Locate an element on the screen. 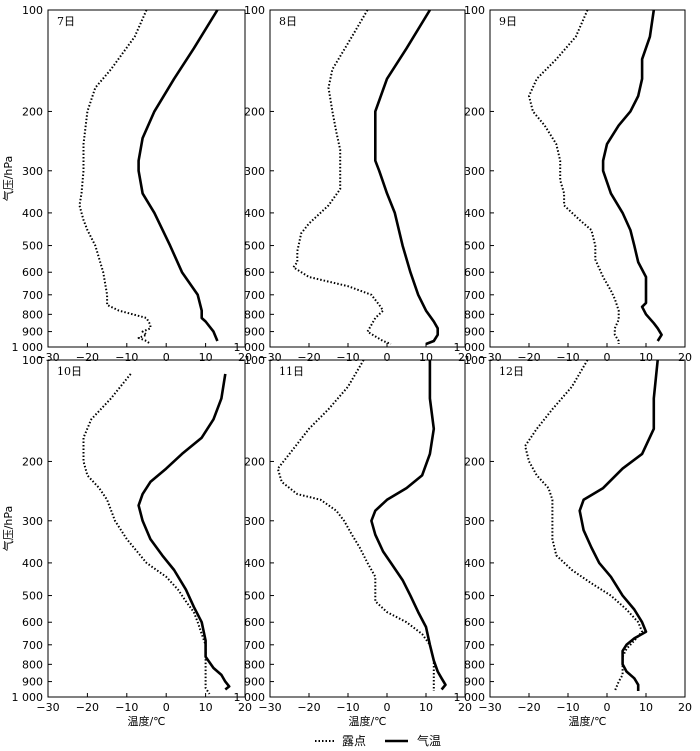 Image resolution: width=700 pixels, height=751 pixels. panel-label: 9日 is located at coordinates (508, 21).